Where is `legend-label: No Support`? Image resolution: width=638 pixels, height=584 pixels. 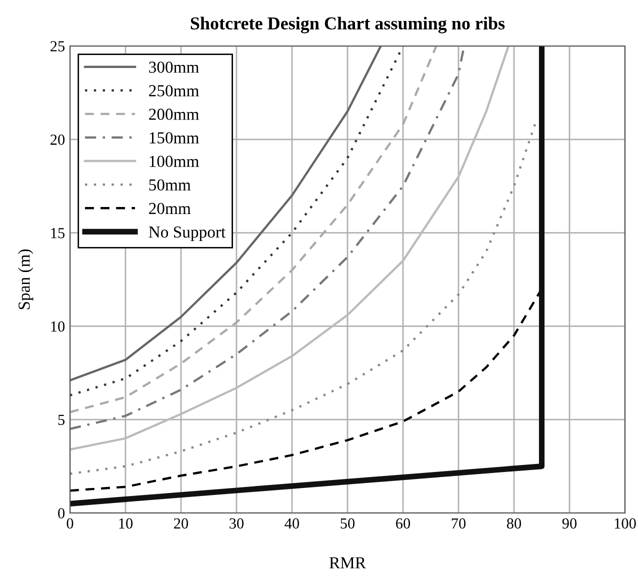
legend-label: No Support is located at coordinates (187, 234).